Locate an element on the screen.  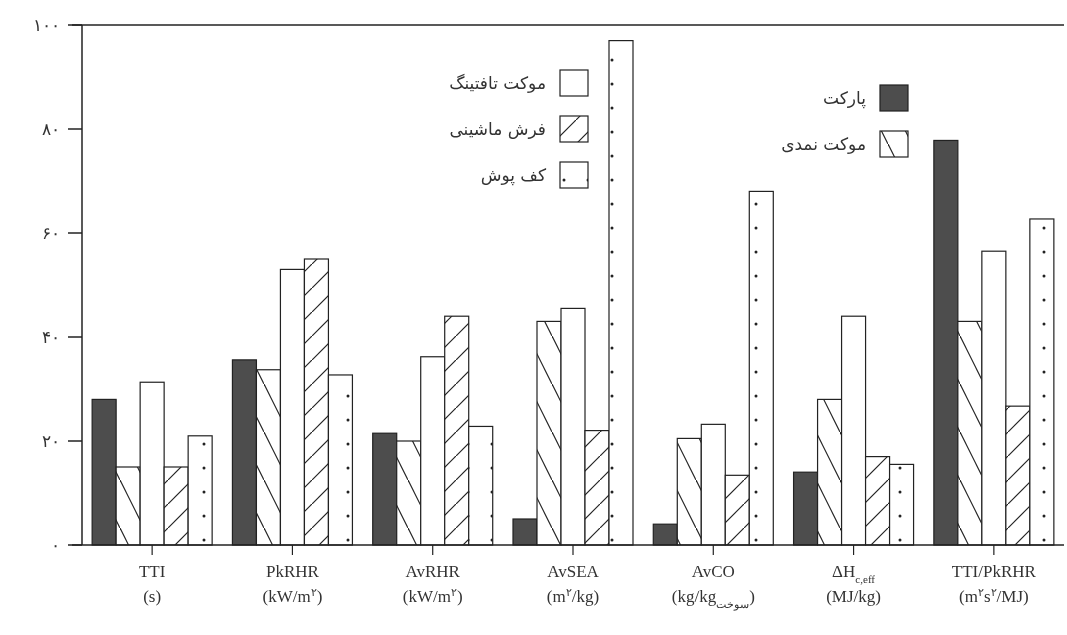
legend-label: کف پوش is located at coordinates (513, 175).